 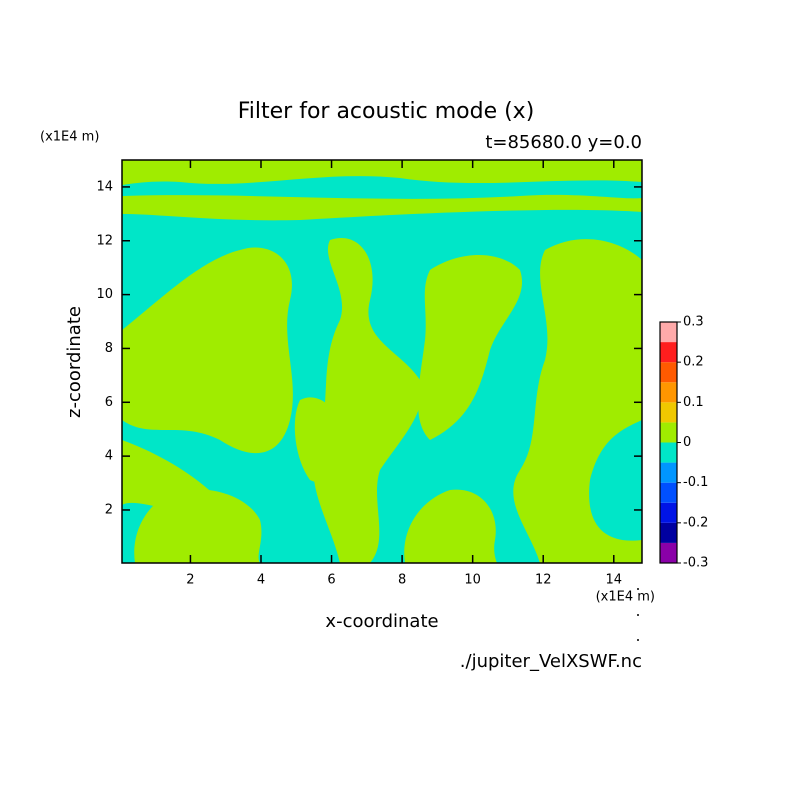 What do you see at coordinates (693, 402) in the screenshot?
I see `colorbar-tick-label: 0.1` at bounding box center [693, 402].